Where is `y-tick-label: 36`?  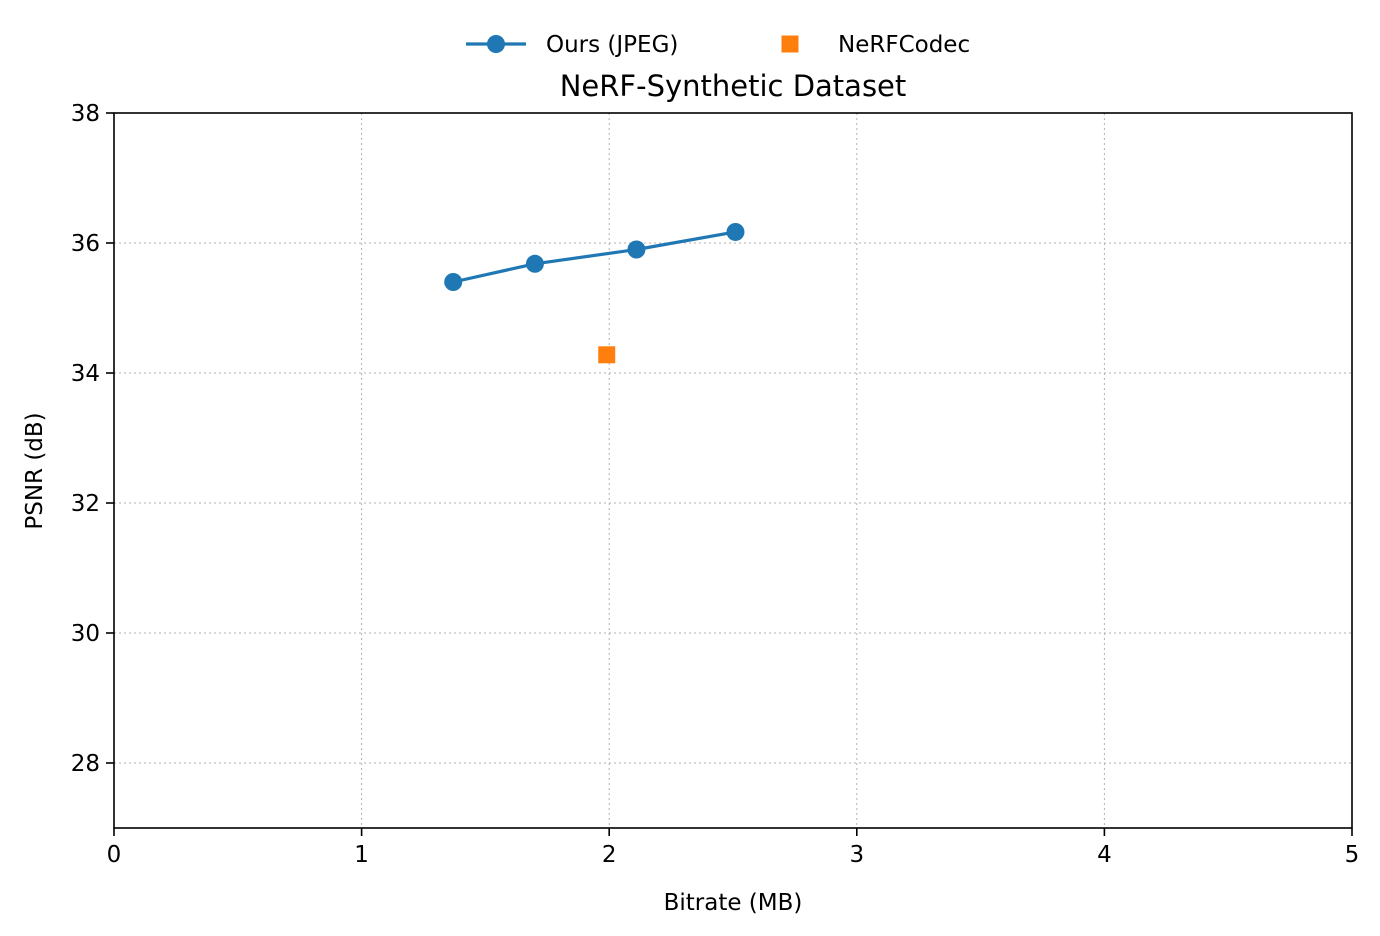
y-tick-label: 36 is located at coordinates (85, 244).